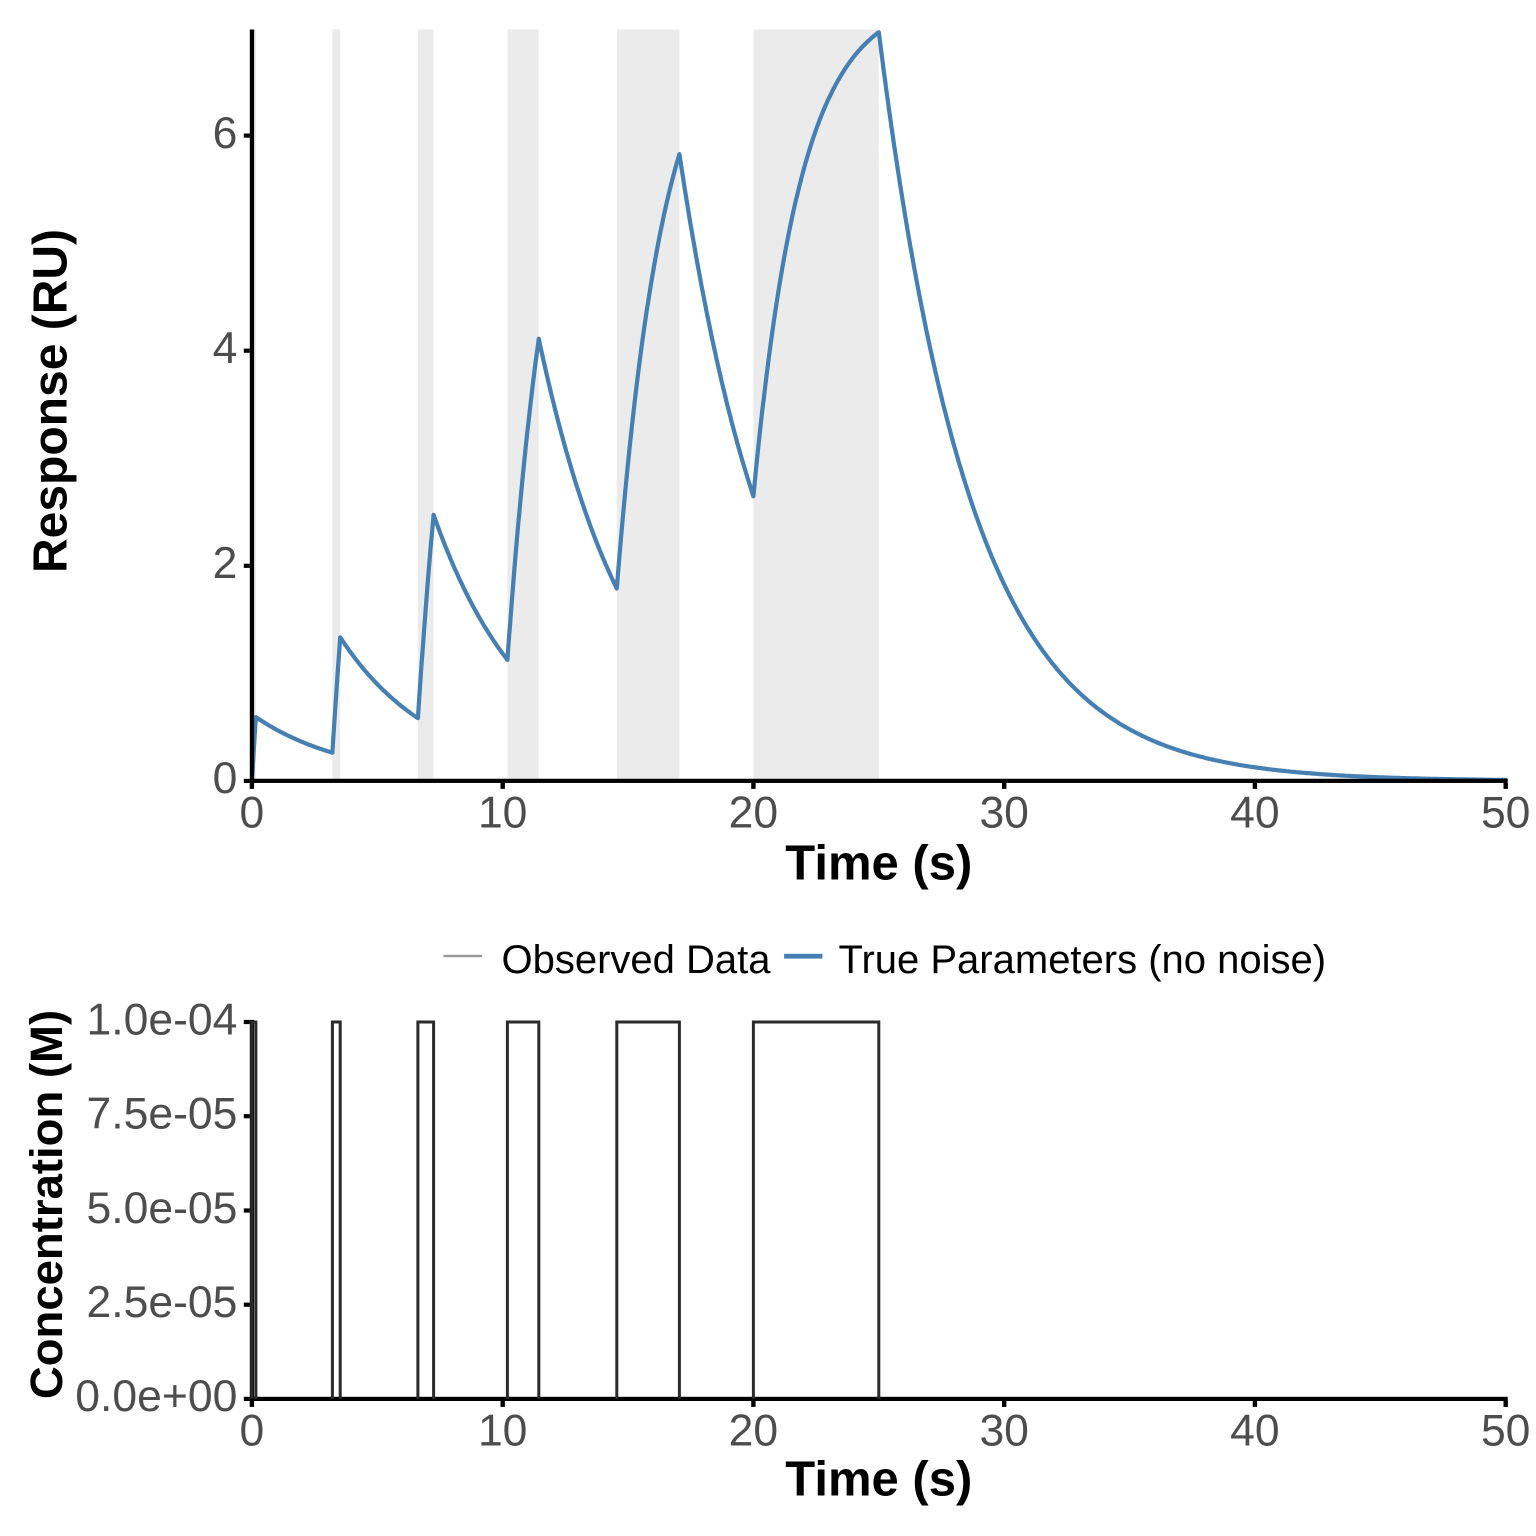 This screenshot has height=1536, width=1536. Describe the element at coordinates (225, 563) in the screenshot. I see `svg-text: 2` at that location.